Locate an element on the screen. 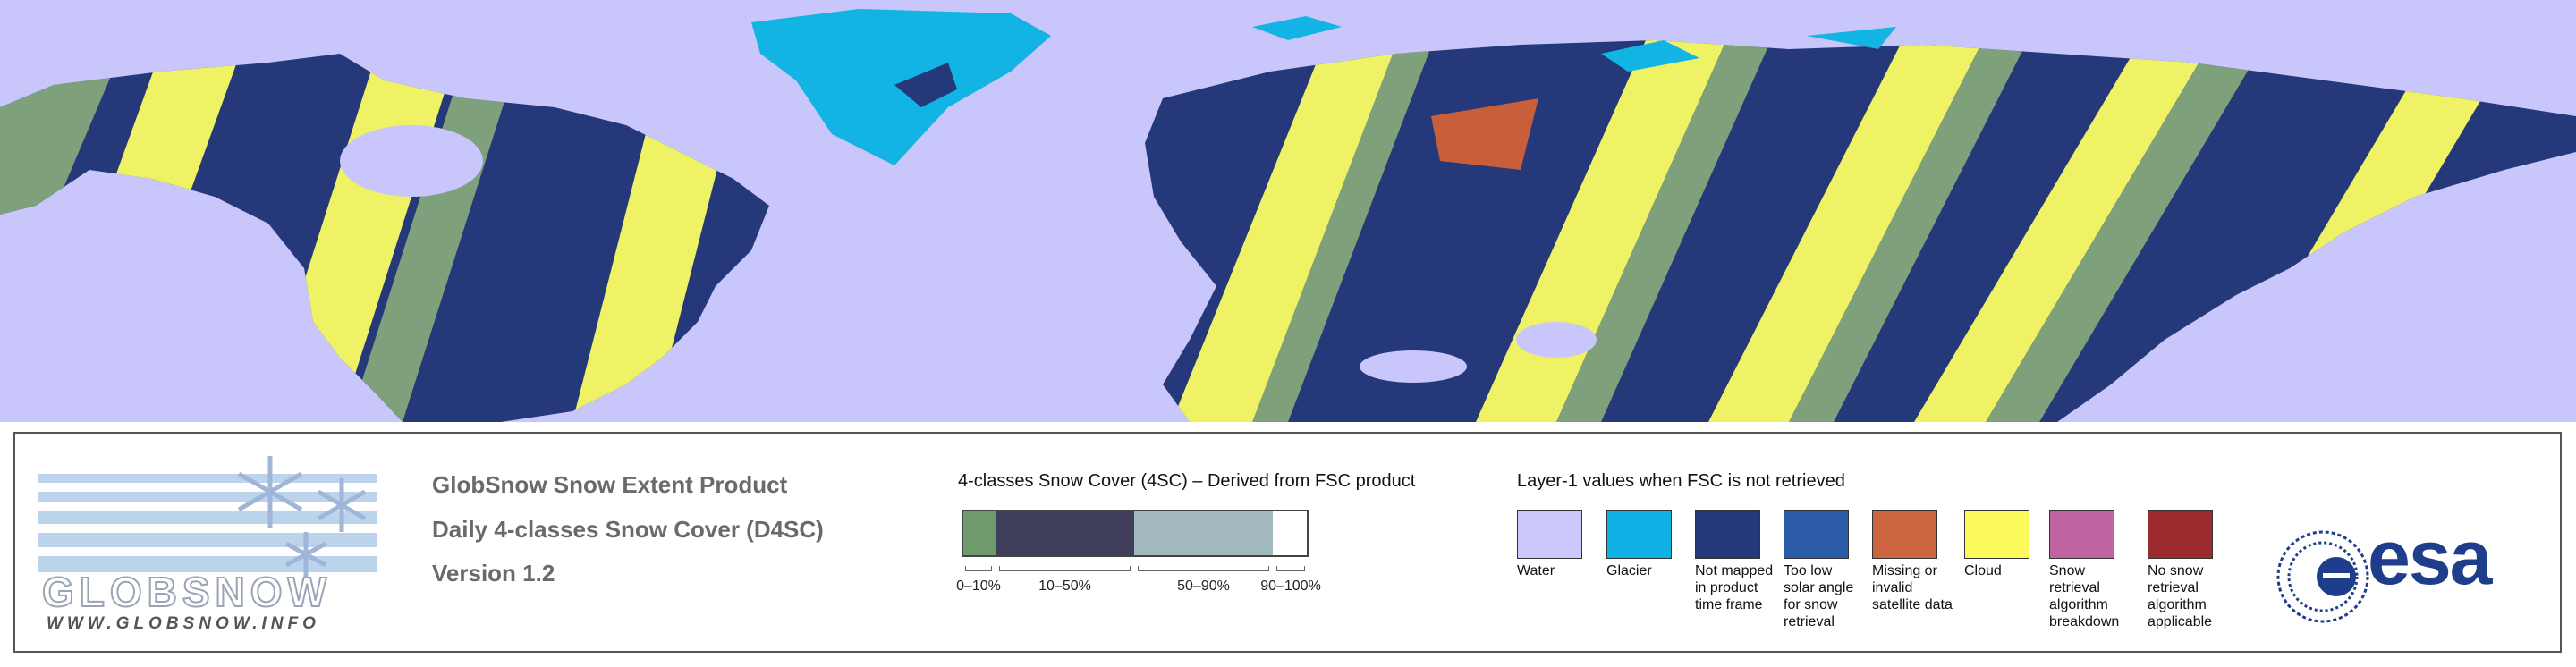 This screenshot has width=2576, height=667. product-version: Version 1.2 is located at coordinates (493, 574).